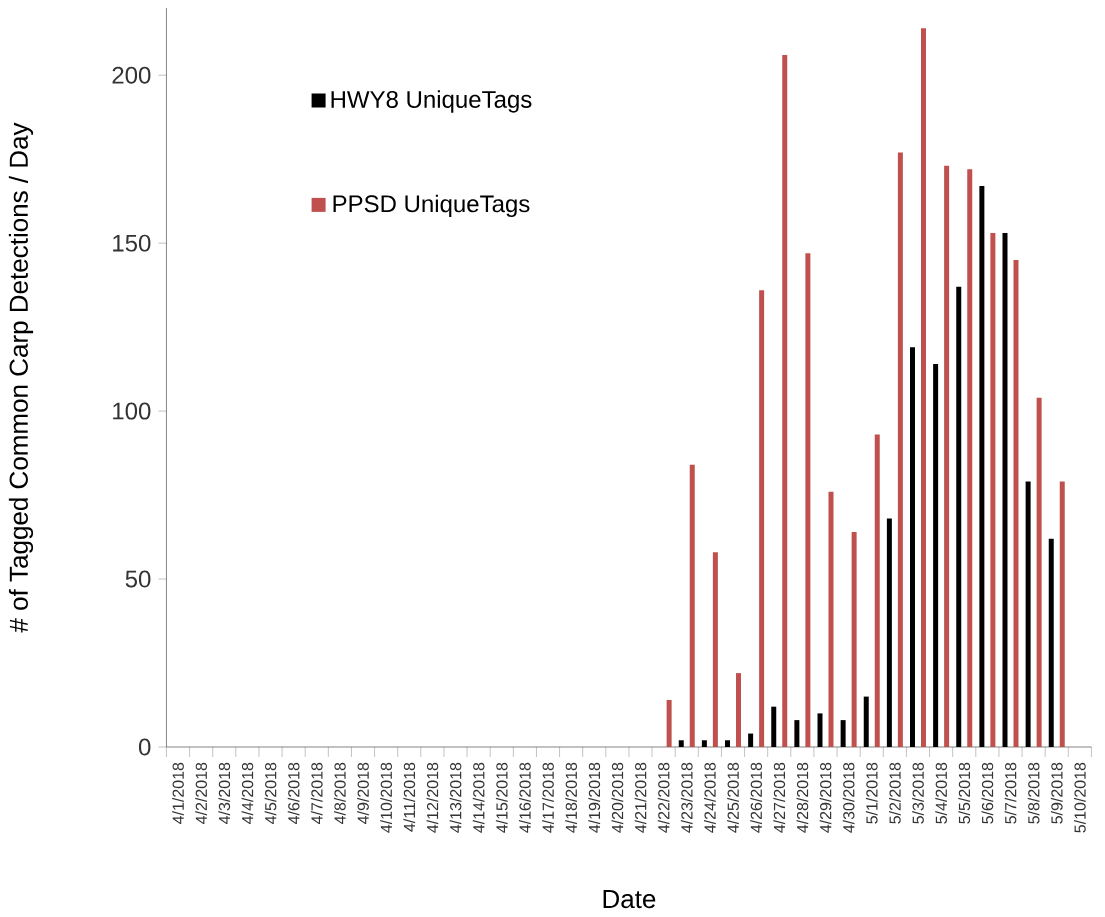  I want to click on x-tick-label: 4/9/2018, so click(363, 793).